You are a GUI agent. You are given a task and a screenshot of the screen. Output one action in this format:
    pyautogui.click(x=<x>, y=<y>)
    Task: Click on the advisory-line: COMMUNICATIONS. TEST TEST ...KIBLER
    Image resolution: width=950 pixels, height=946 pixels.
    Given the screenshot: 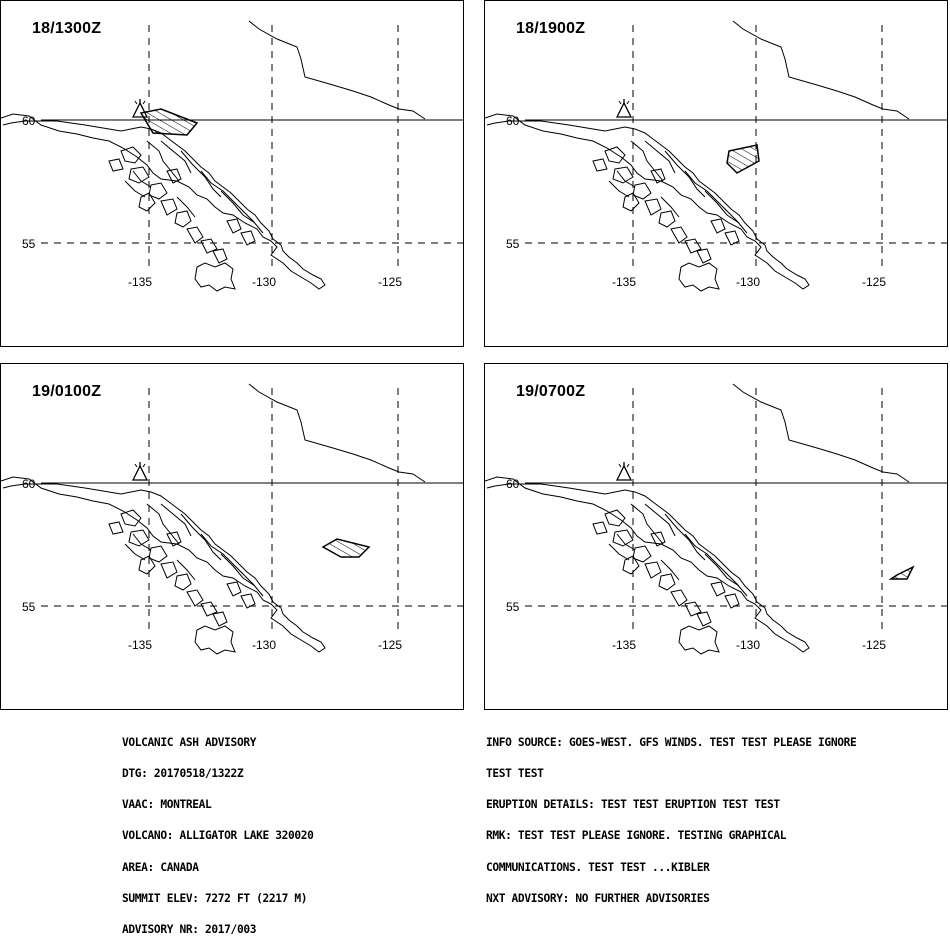 What is the action you would take?
    pyautogui.click(x=598, y=867)
    